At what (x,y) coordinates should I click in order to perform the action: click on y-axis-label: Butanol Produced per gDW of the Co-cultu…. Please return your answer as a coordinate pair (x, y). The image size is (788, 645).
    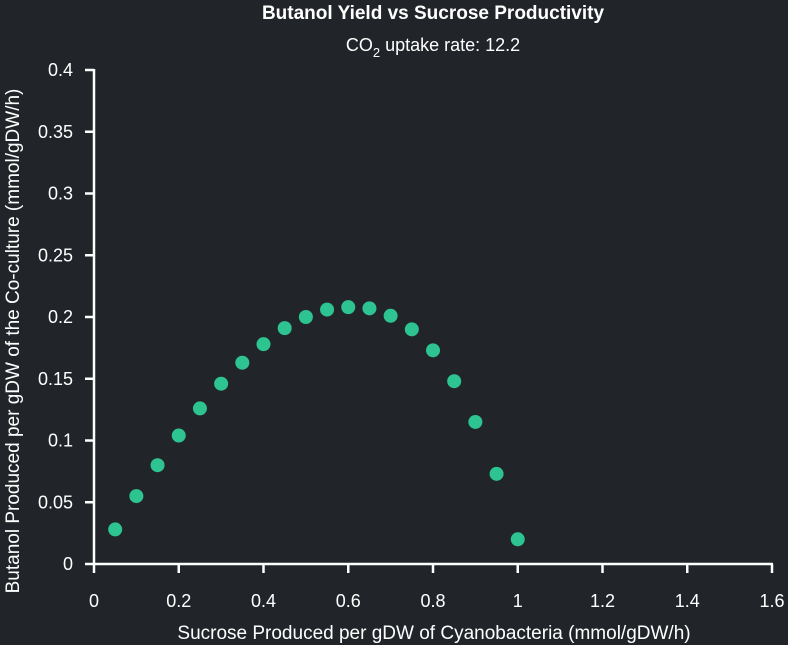
    Looking at the image, I should click on (13, 341).